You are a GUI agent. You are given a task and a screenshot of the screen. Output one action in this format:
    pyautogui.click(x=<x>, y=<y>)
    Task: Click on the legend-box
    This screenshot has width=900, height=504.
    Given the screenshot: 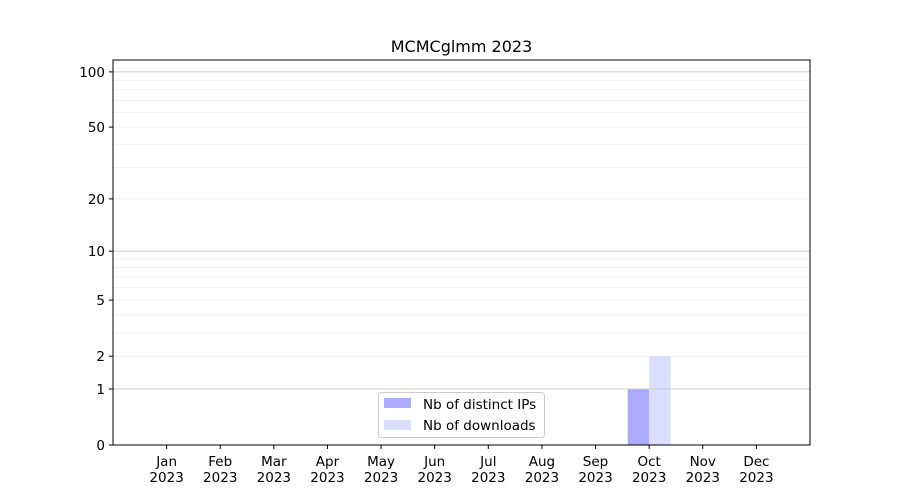 What is the action you would take?
    pyautogui.click(x=461, y=415)
    